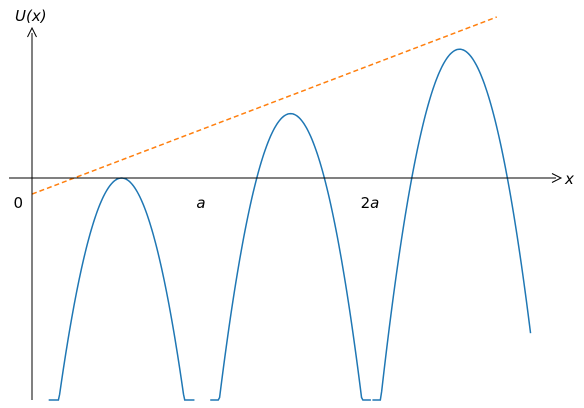 The height and width of the screenshot is (408, 584). Describe the element at coordinates (18, 203) in the screenshot. I see `x-tick-label-0: 0` at that location.